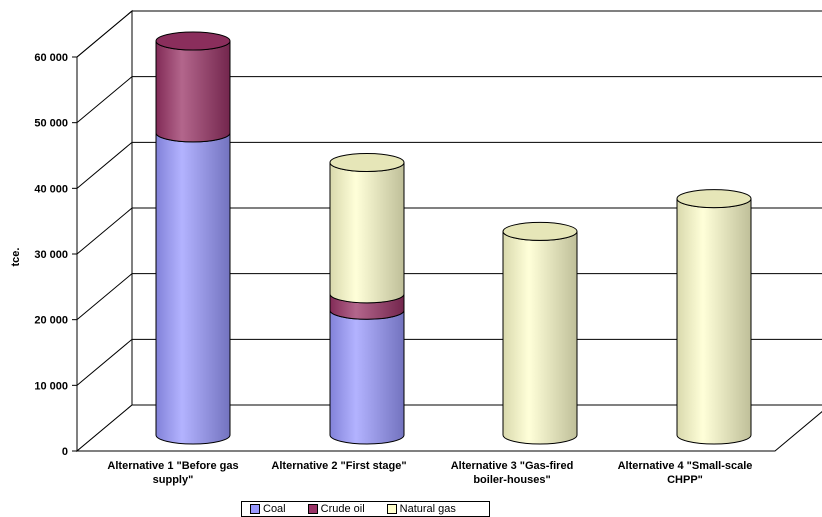 The image size is (822, 517). Describe the element at coordinates (16, 257) in the screenshot. I see `y-axis-title: tce.` at that location.